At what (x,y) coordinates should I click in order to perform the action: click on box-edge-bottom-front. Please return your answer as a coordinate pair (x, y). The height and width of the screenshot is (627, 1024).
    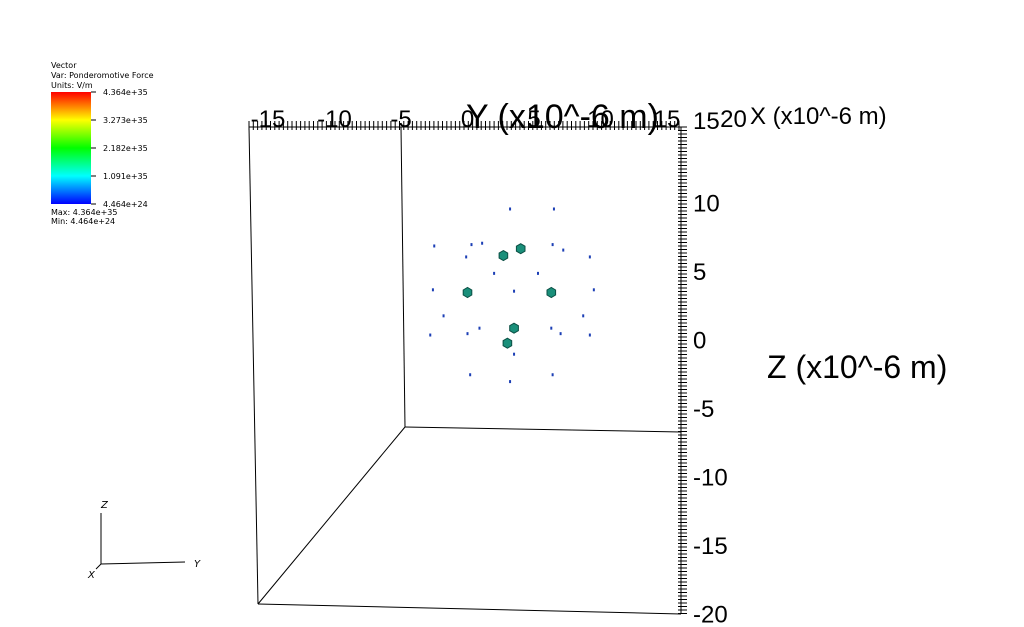
    Looking at the image, I should click on (469, 609).